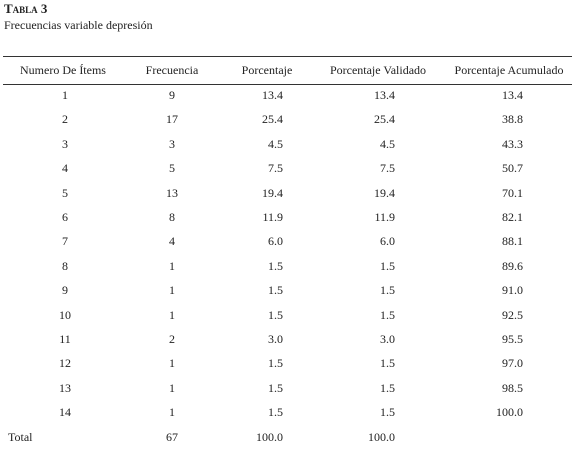  What do you see at coordinates (65, 241) in the screenshot?
I see `table-cell: 7` at bounding box center [65, 241].